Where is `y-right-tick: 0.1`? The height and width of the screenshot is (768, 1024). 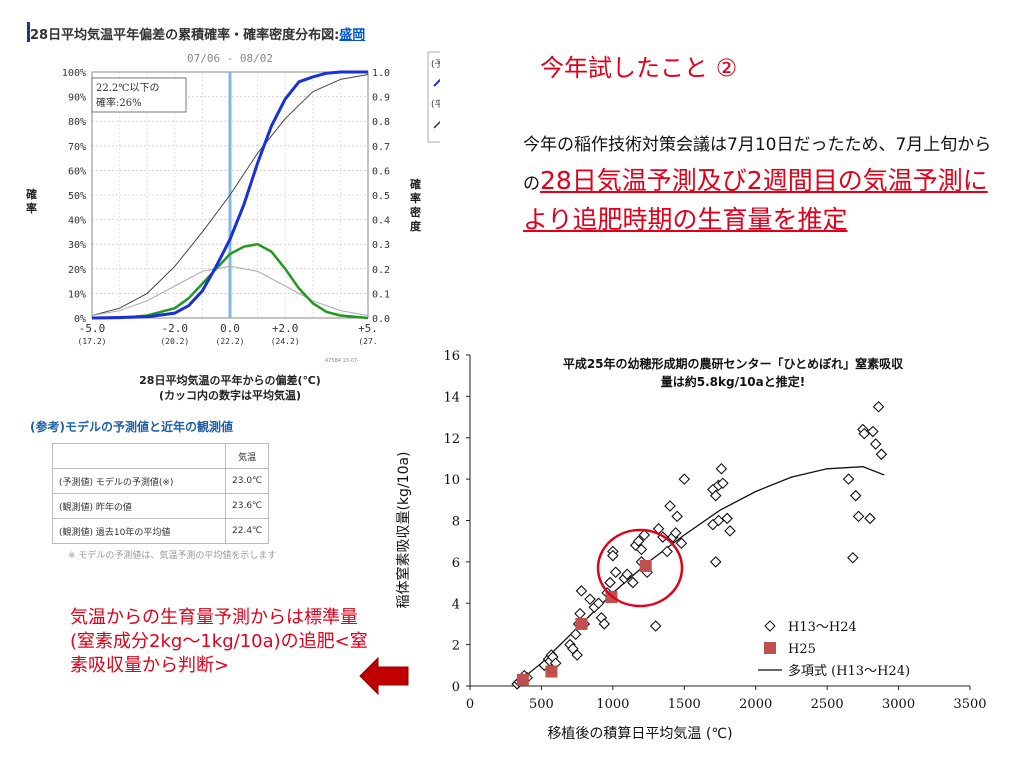
y-right-tick: 0.1 is located at coordinates (381, 294).